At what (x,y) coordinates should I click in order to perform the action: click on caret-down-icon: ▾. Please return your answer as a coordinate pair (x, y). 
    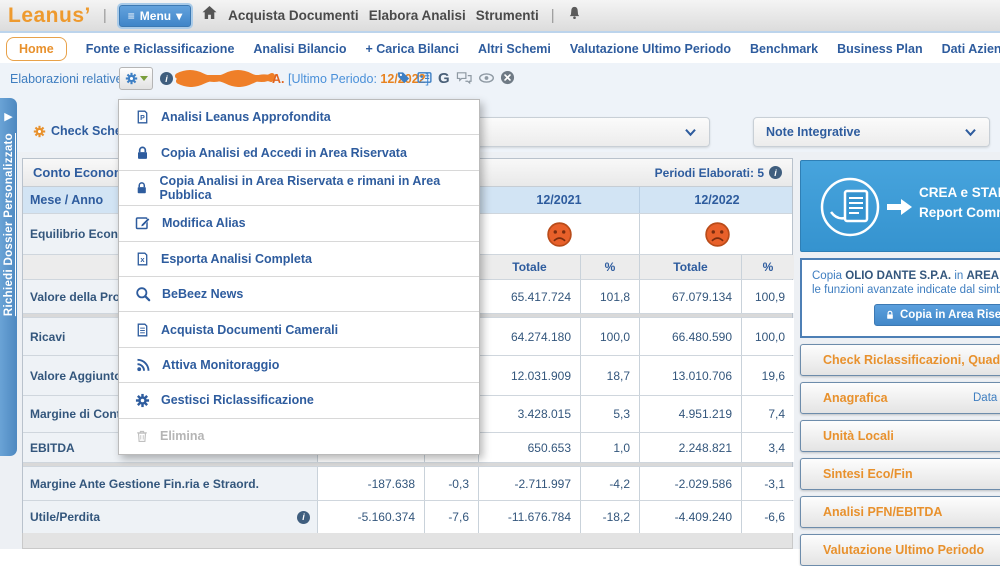
    Looking at the image, I should click on (179, 15).